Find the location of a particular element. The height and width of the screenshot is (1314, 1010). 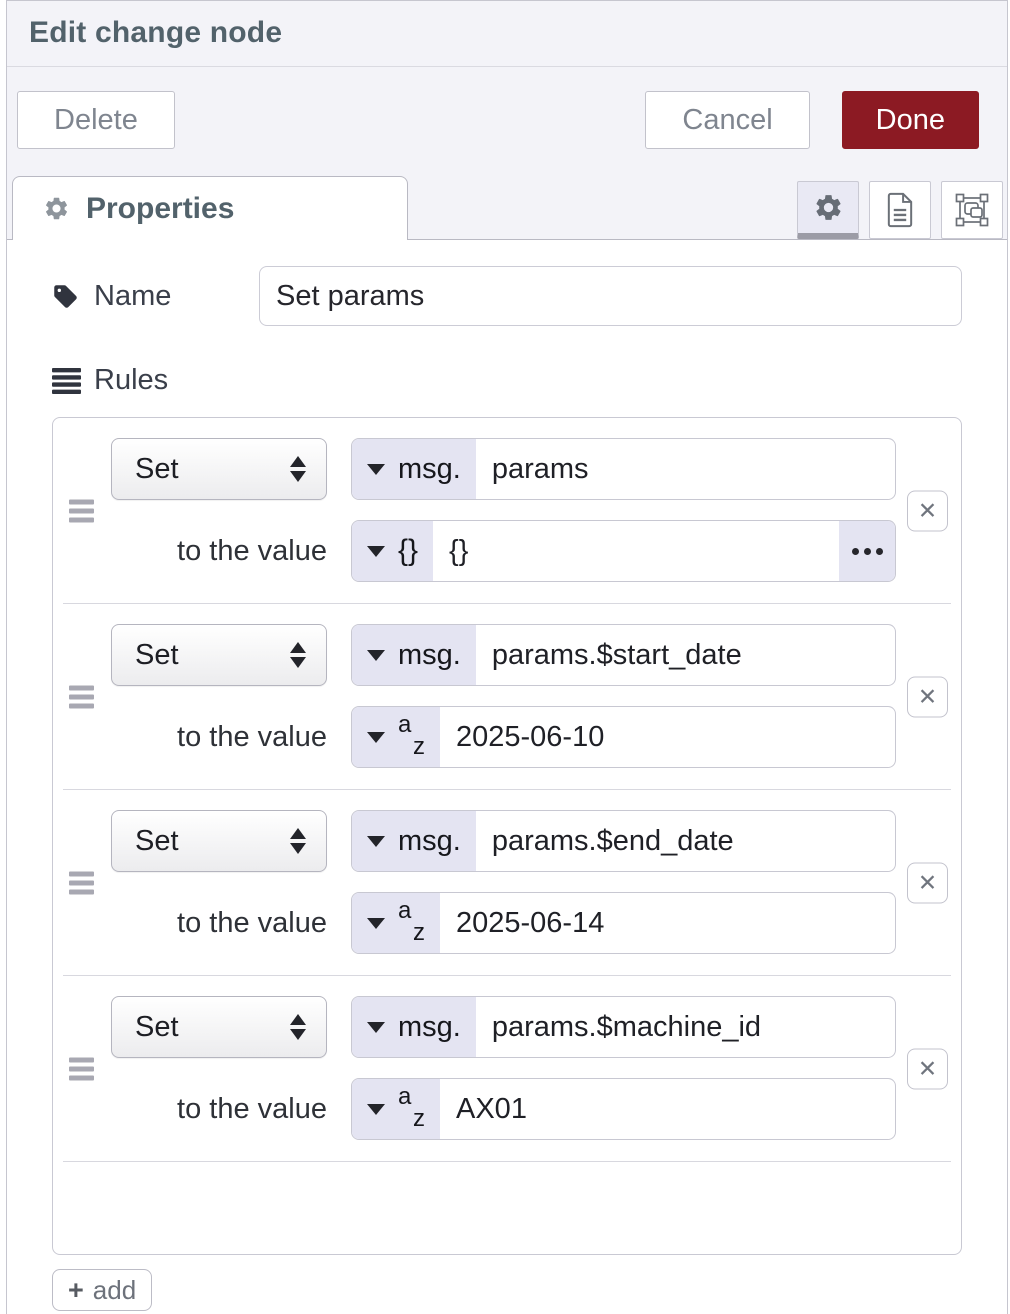

tab-properties-label: Properties is located at coordinates (160, 208).